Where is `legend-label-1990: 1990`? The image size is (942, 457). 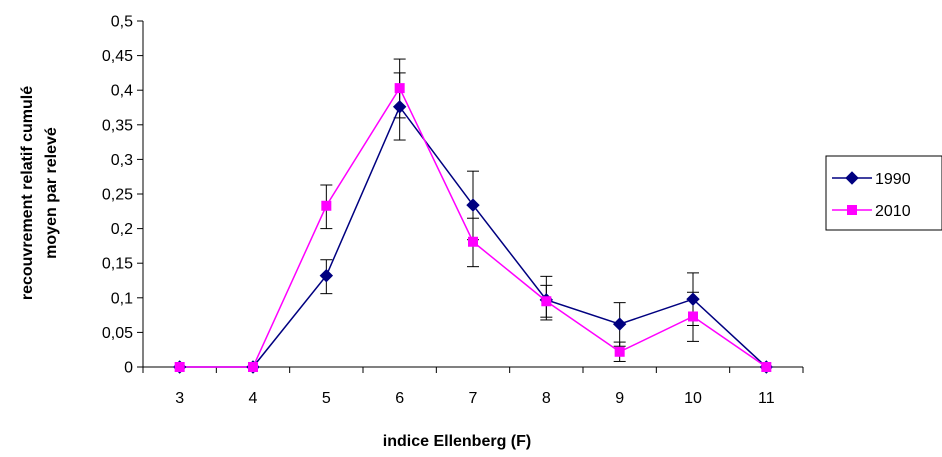 legend-label-1990: 1990 is located at coordinates (893, 179).